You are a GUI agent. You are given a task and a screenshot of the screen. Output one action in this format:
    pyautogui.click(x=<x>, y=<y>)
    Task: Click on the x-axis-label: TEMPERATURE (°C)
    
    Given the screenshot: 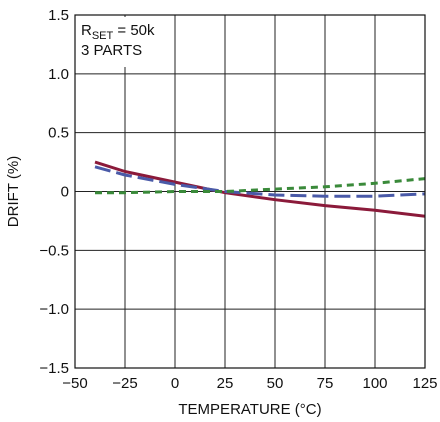 What is the action you would take?
    pyautogui.click(x=249, y=409)
    